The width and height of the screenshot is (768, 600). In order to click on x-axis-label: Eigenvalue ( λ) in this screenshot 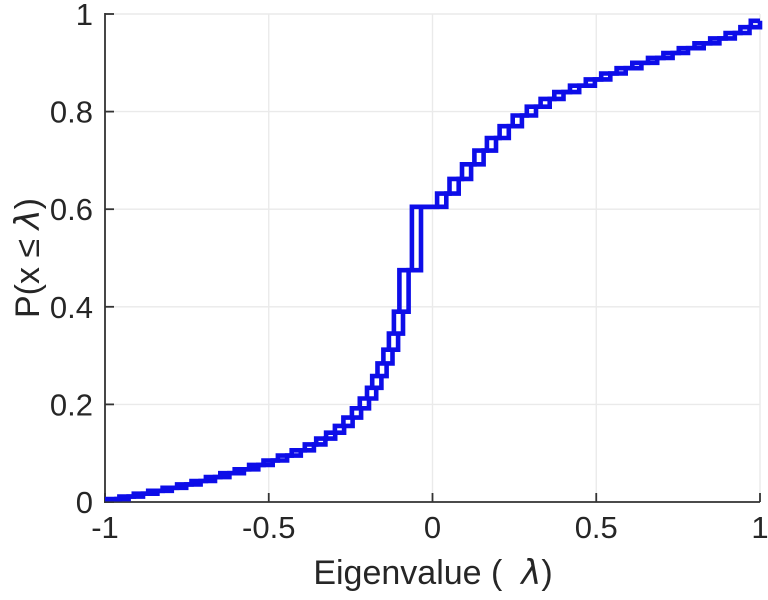, I will do `click(432, 573)`.